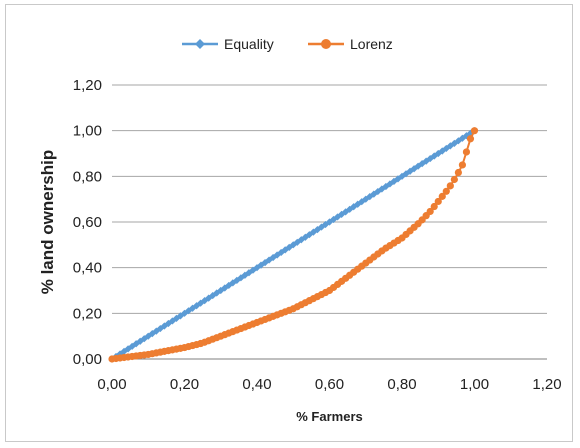 The width and height of the screenshot is (580, 448). What do you see at coordinates (87, 176) in the screenshot?
I see `y-tick-label: 0,80` at bounding box center [87, 176].